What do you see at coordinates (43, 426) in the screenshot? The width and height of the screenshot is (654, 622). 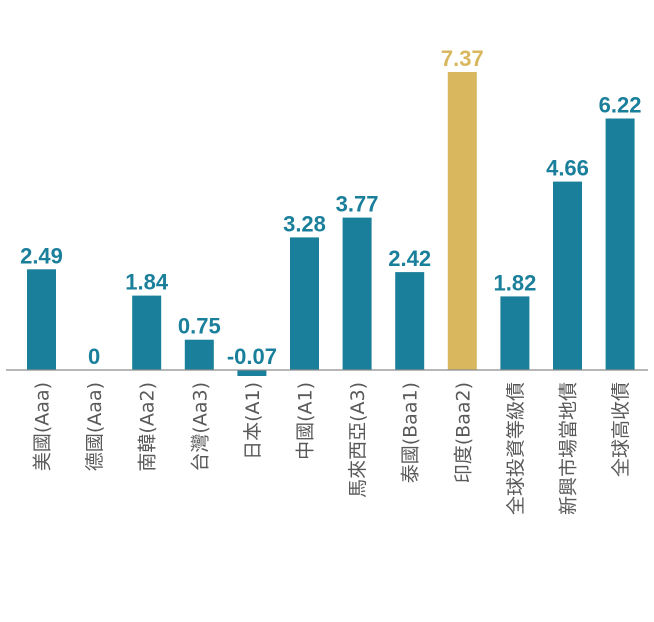 I see `category-label-0: 美國(Aaa)` at bounding box center [43, 426].